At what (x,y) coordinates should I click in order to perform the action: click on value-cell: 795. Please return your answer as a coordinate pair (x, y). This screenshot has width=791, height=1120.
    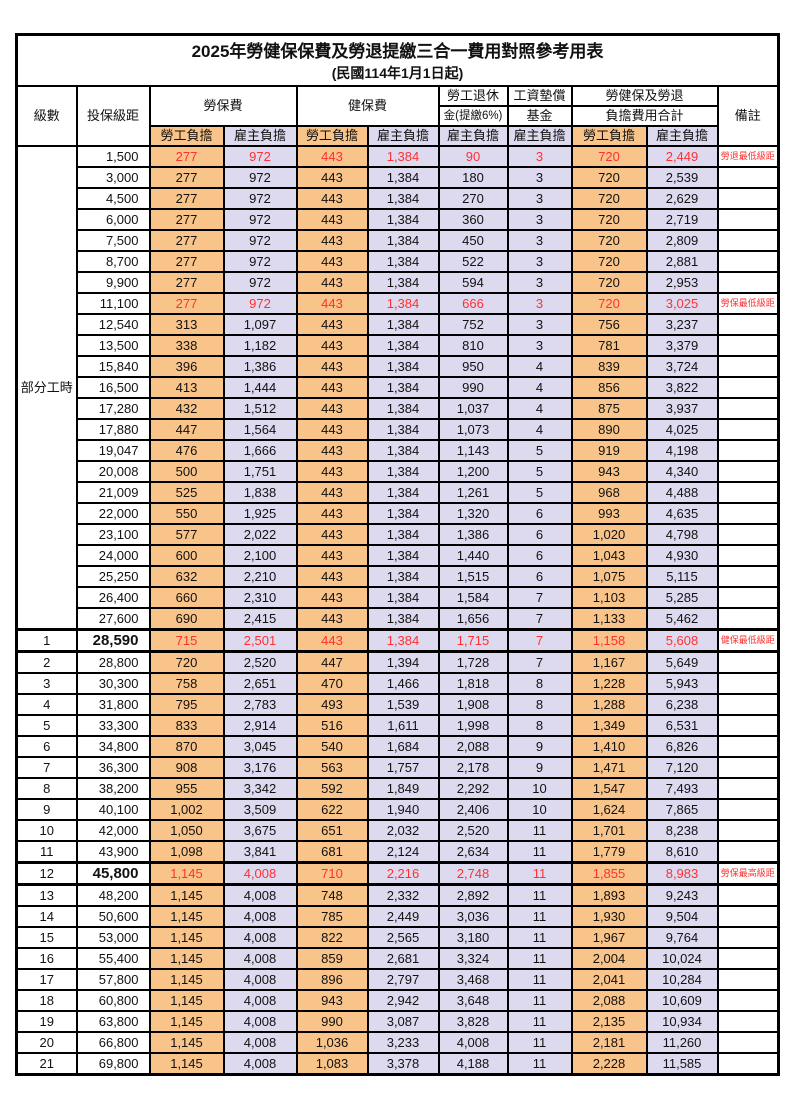
    Looking at the image, I should click on (186, 705).